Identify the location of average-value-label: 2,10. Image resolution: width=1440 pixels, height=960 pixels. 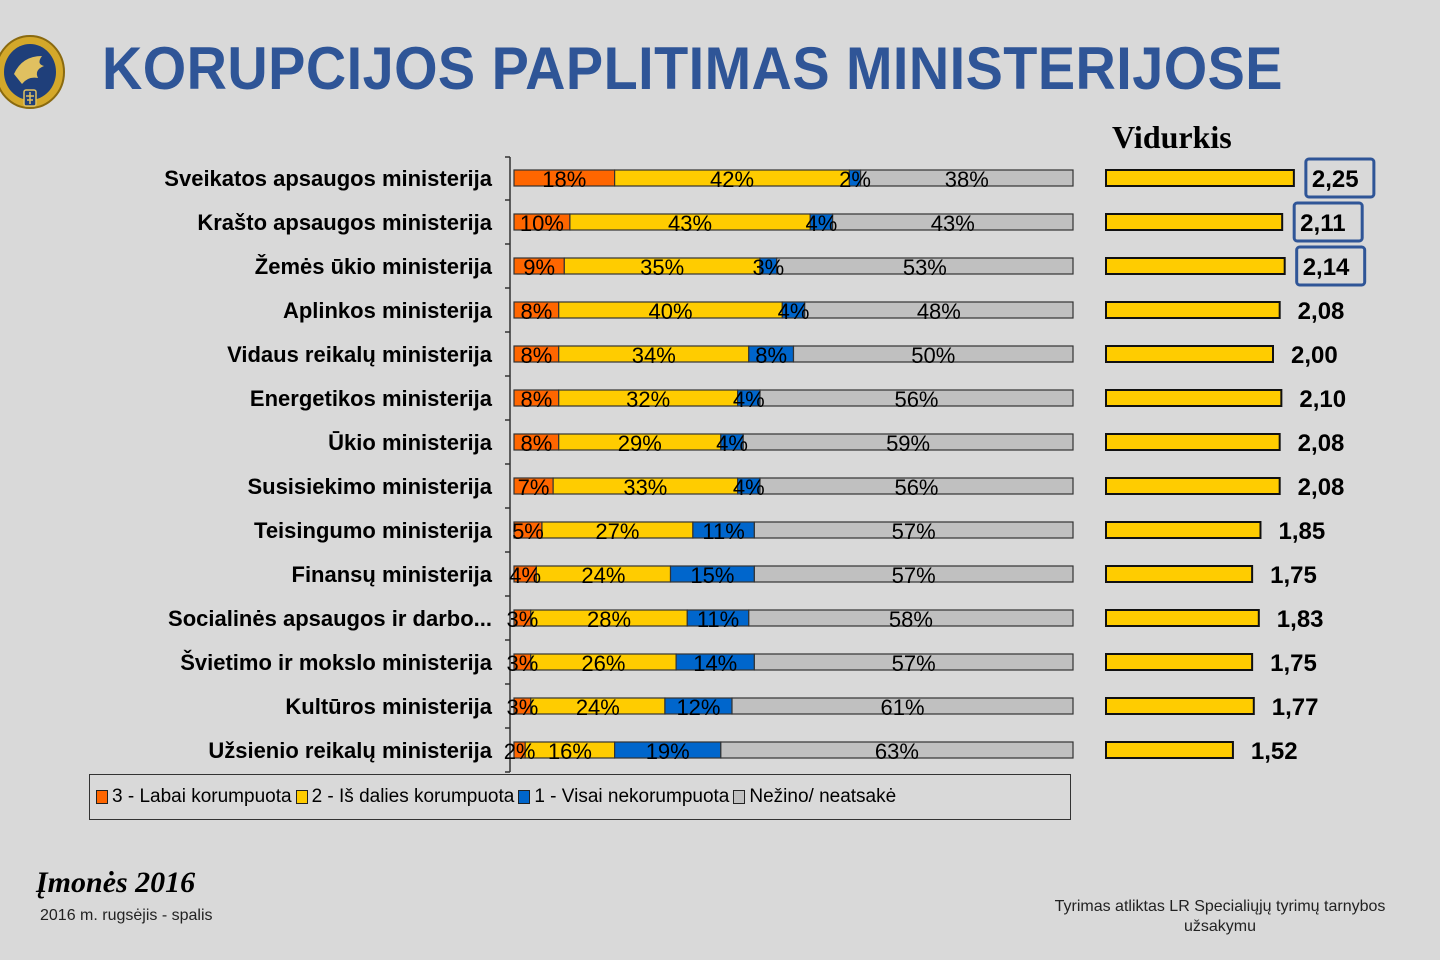
(1322, 399).